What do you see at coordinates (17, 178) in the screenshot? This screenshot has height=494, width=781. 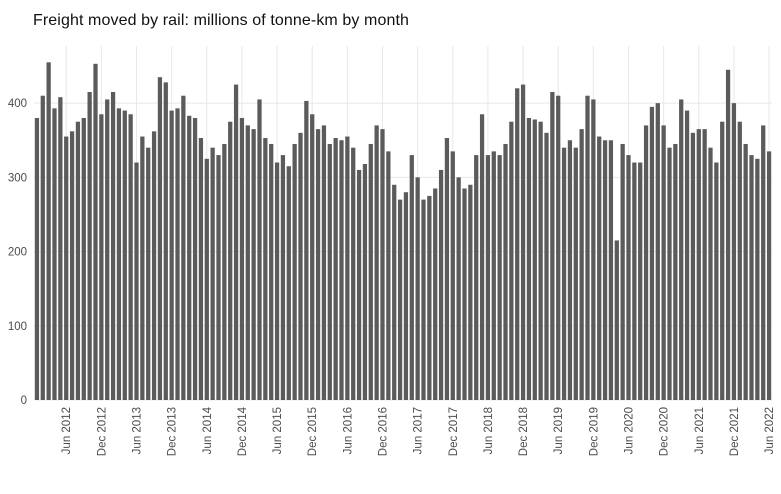 I see `y-axis-tick-label: 300` at bounding box center [17, 178].